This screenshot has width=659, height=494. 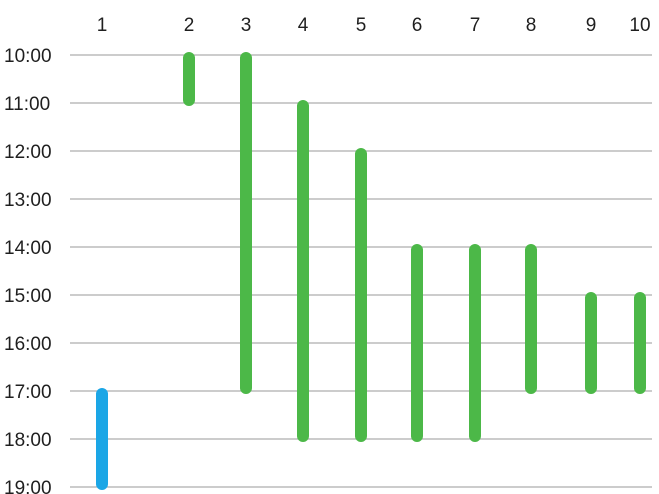 What do you see at coordinates (28, 296) in the screenshot?
I see `y-tick-label: 15:00` at bounding box center [28, 296].